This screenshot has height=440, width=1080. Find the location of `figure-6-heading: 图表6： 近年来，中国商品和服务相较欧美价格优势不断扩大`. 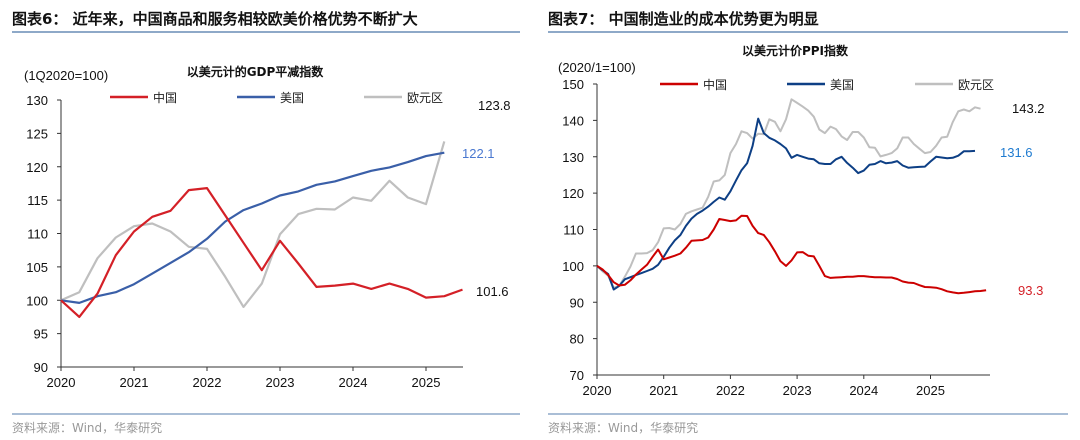

figure-6-heading: 图表6： 近年来，中国商品和服务相较欧美价格优势不断扩大 is located at coordinates (215, 19).